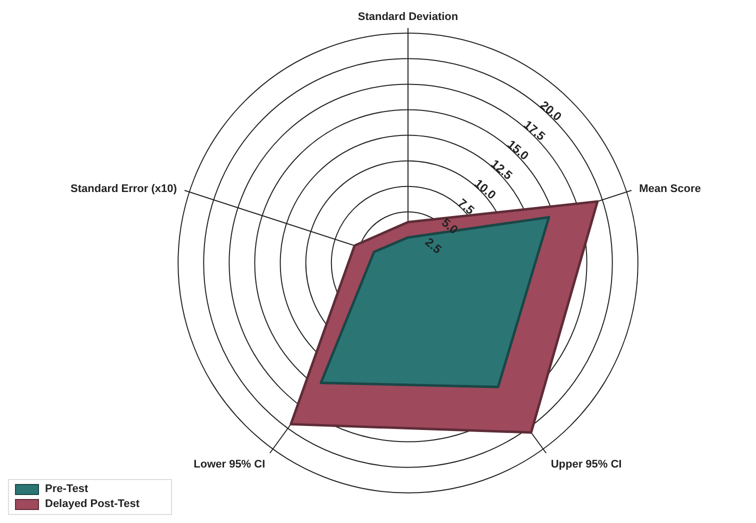 This screenshot has width=756, height=523. I want to click on legend-label: Pre-Test, so click(66, 489).